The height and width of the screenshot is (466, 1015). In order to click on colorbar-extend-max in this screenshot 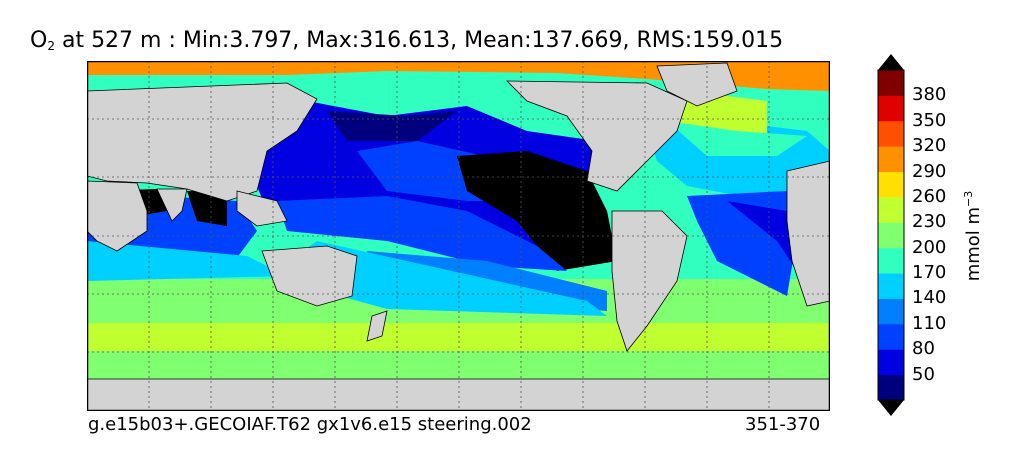, I will do `click(891, 62)`.